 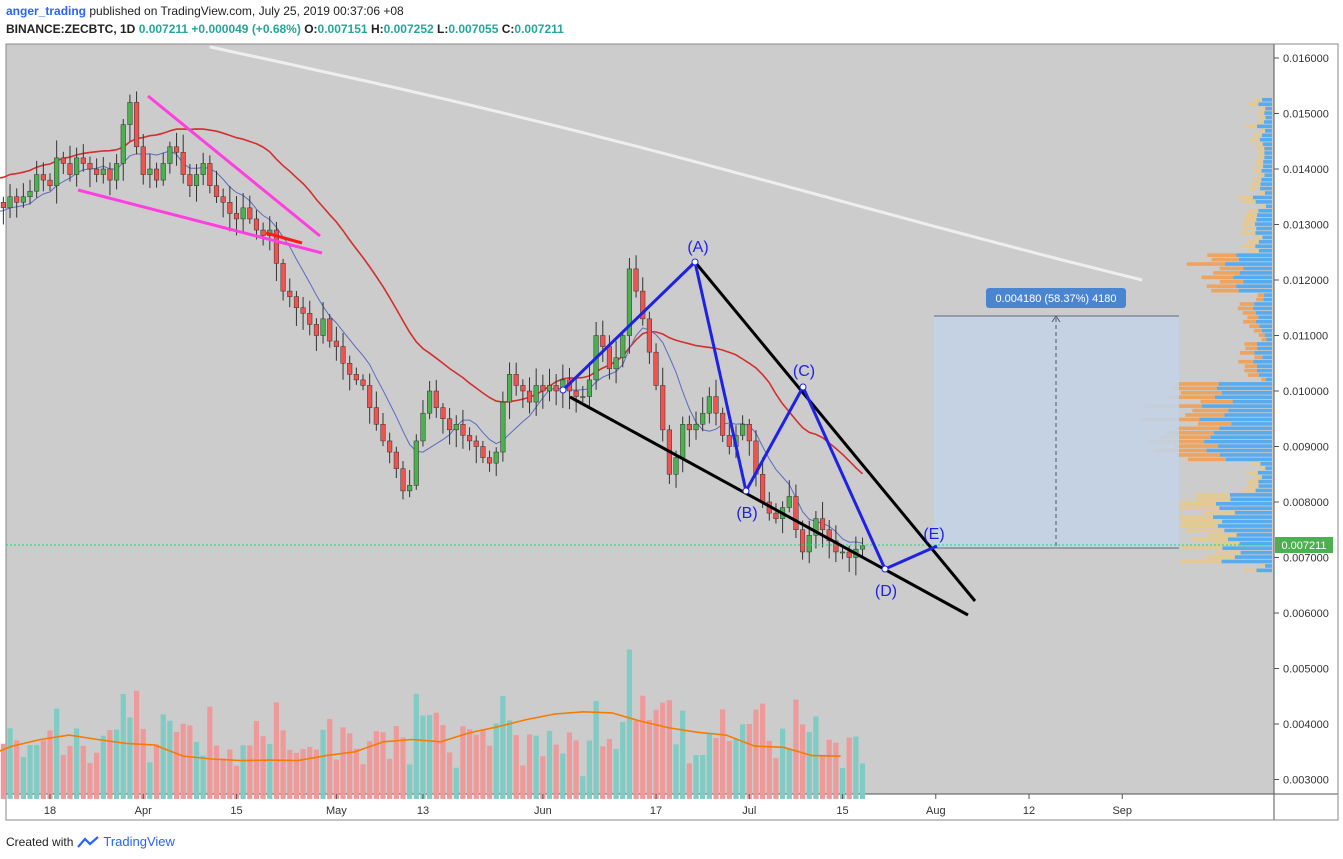 What do you see at coordinates (234, 166) in the screenshot?
I see `wedge-upper-line` at bounding box center [234, 166].